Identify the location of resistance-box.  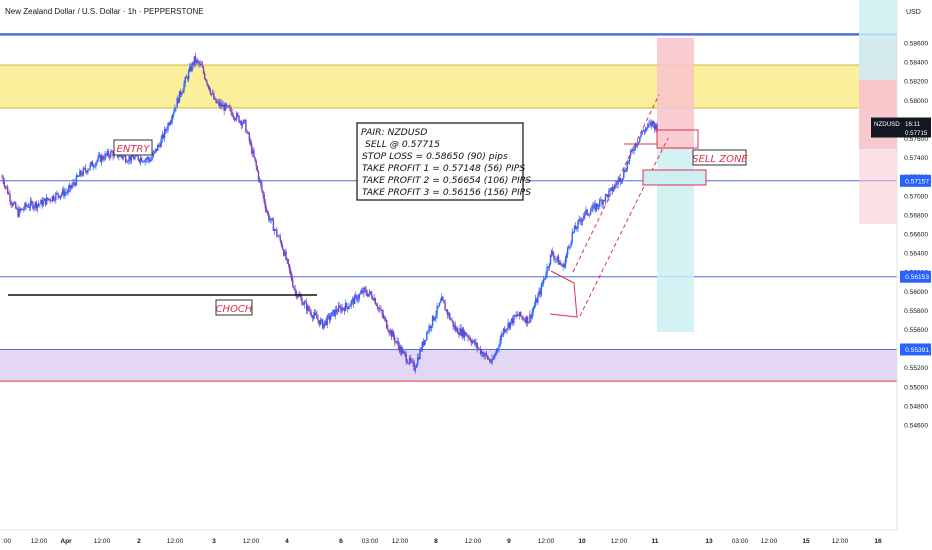
(677, 139).